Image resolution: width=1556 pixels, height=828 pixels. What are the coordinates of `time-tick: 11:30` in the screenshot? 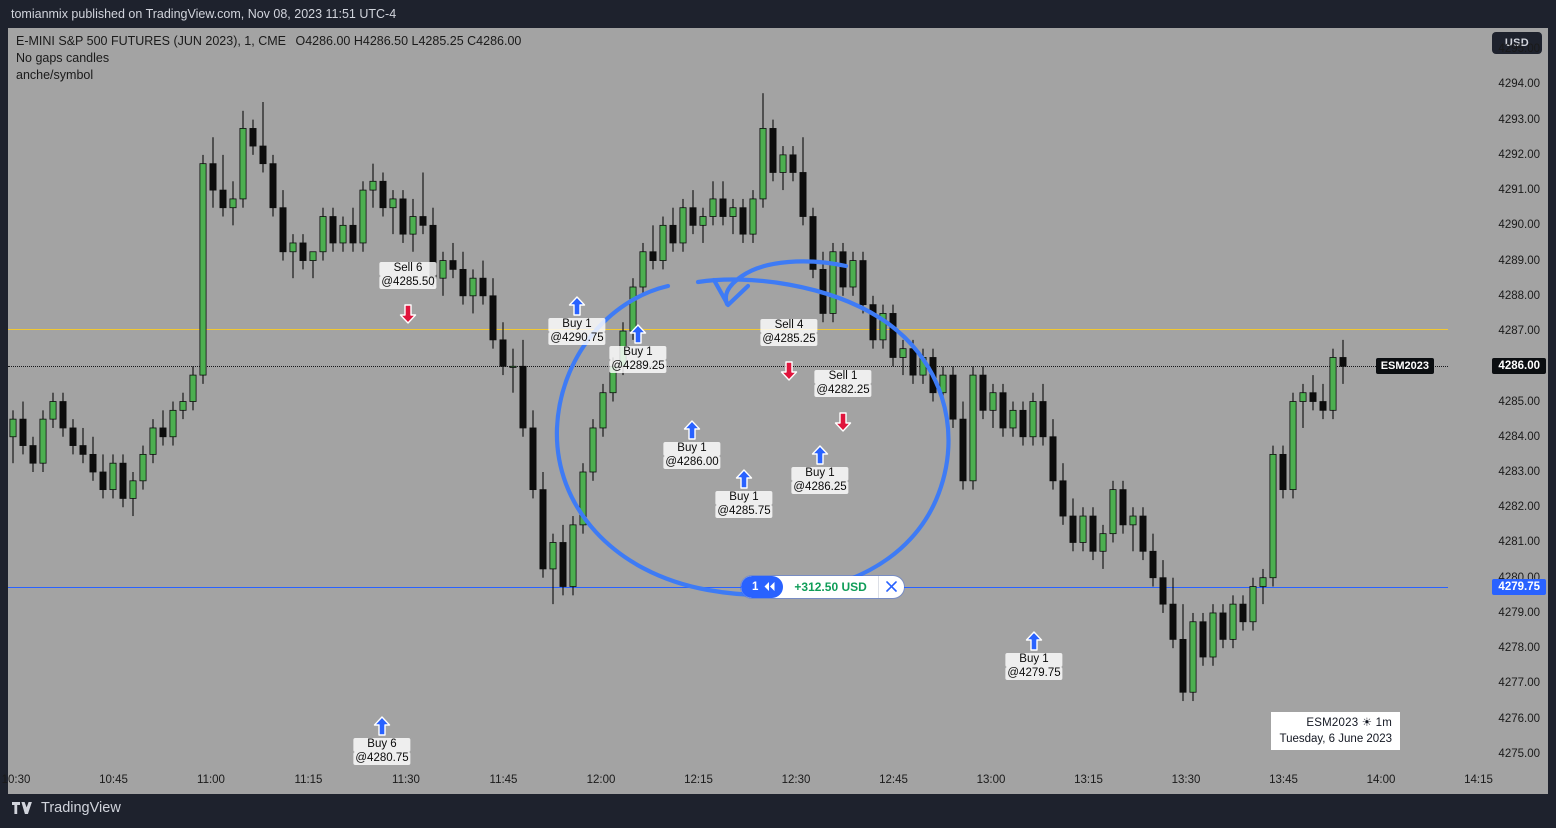 It's located at (406, 780).